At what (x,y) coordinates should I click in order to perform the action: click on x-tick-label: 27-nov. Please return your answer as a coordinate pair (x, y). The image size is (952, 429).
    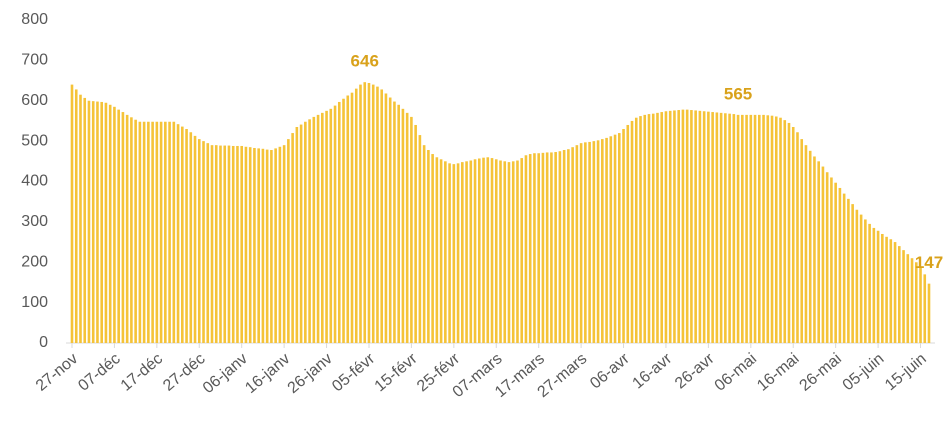
    Looking at the image, I should click on (57, 372).